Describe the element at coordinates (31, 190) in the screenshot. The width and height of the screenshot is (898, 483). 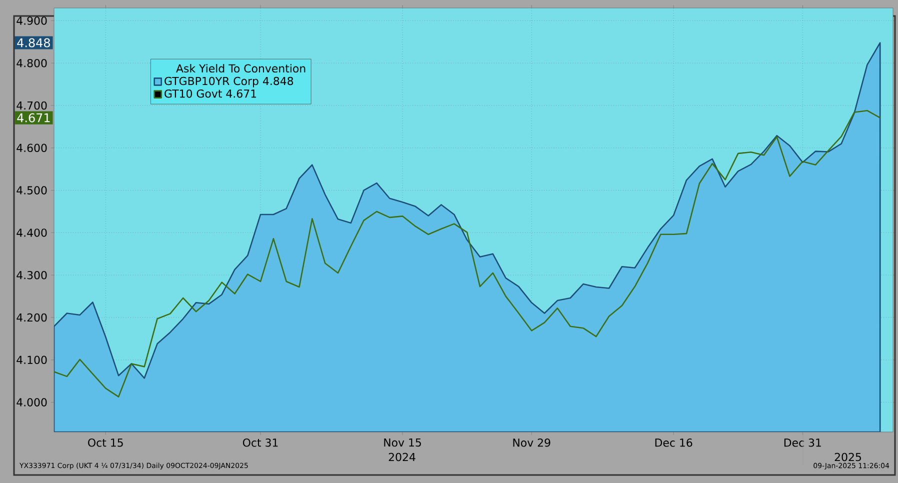
I see `y-tick-label: 4.500` at that location.